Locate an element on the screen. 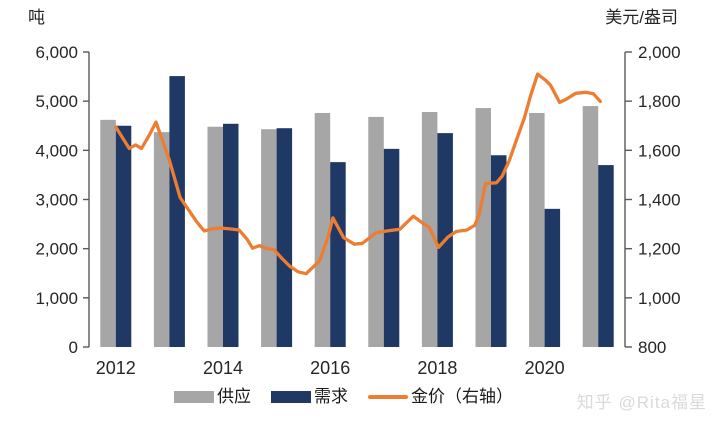 This screenshot has height=425, width=720. chart-legend: 供应 需求 金价（右轴） is located at coordinates (343, 396).